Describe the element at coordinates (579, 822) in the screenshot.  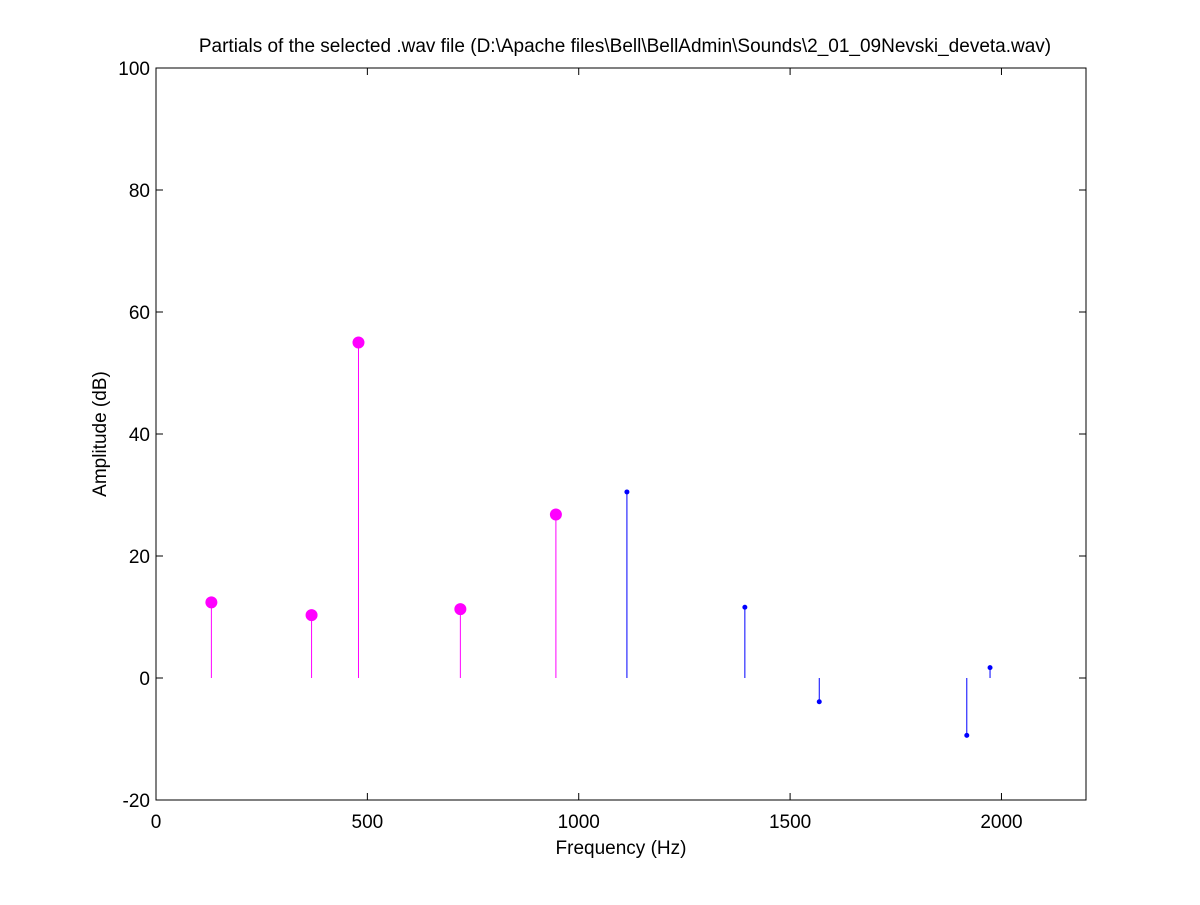
I see `x-tick-label: 1000` at that location.